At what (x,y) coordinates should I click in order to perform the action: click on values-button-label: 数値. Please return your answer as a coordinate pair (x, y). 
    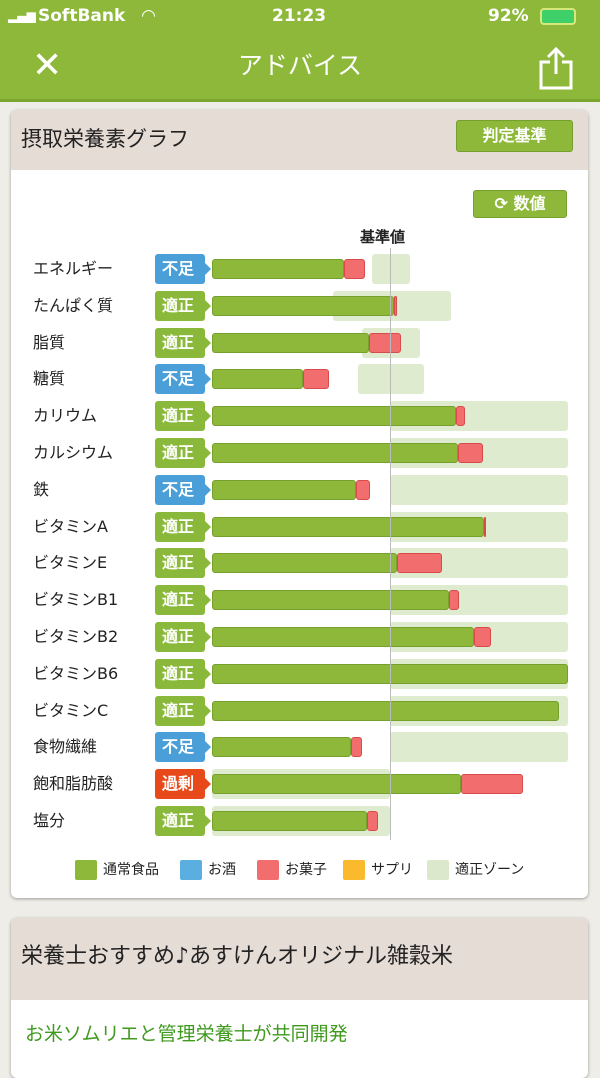
    Looking at the image, I should click on (529, 203).